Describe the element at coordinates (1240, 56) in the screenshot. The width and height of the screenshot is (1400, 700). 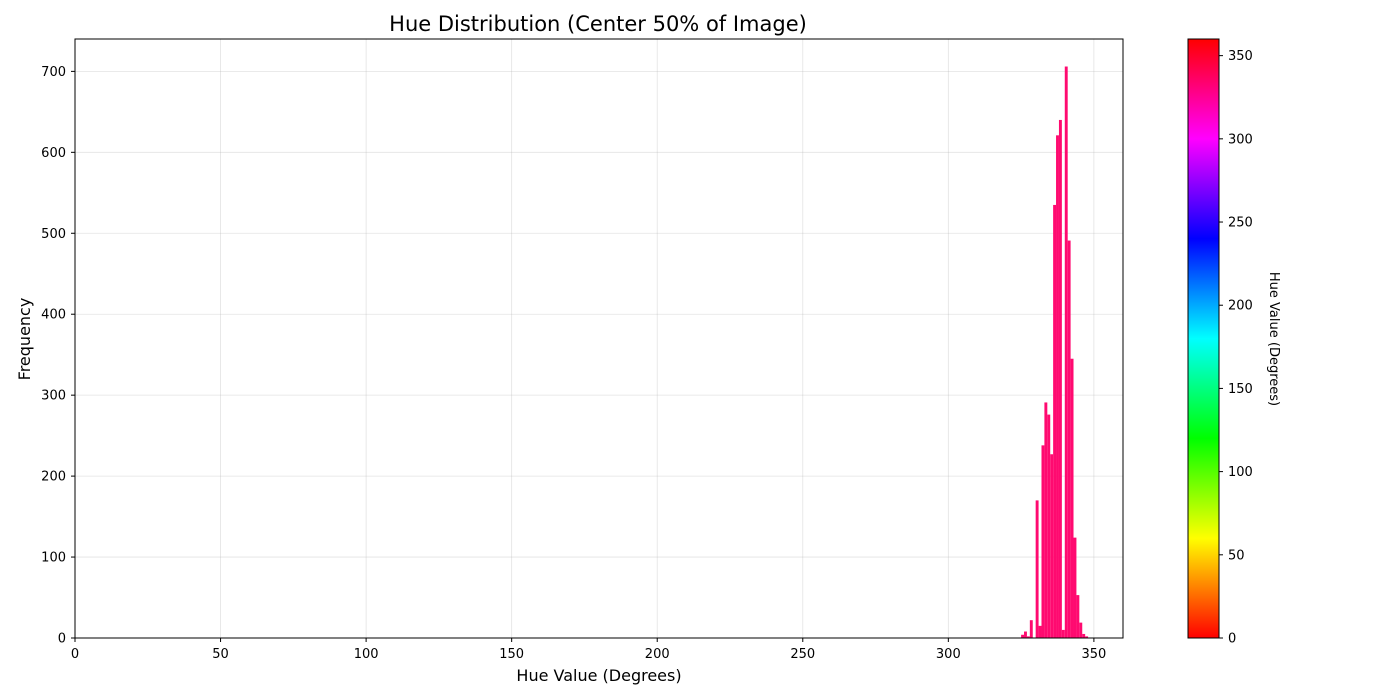
I see `colorbar-tick-label: 350` at that location.